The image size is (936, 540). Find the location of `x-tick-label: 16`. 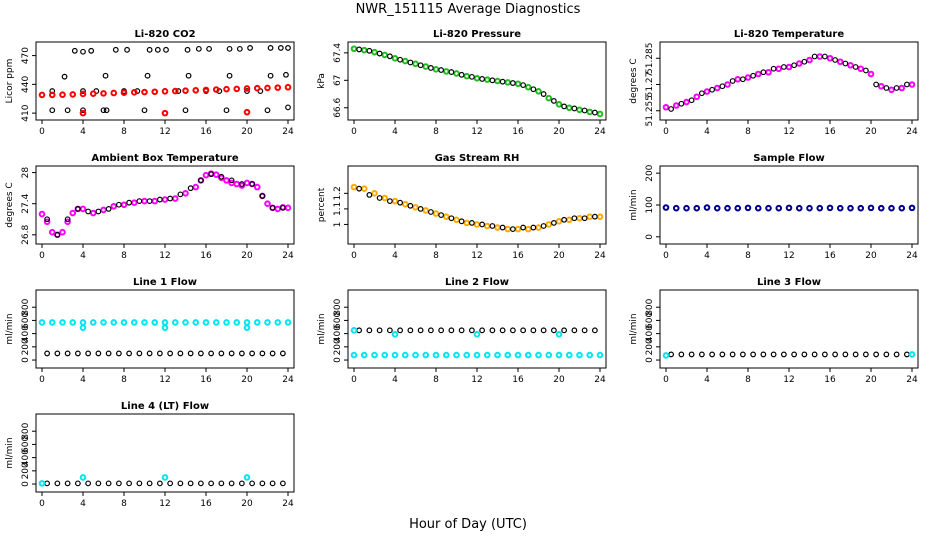

x-tick-label: 16 is located at coordinates (206, 132).